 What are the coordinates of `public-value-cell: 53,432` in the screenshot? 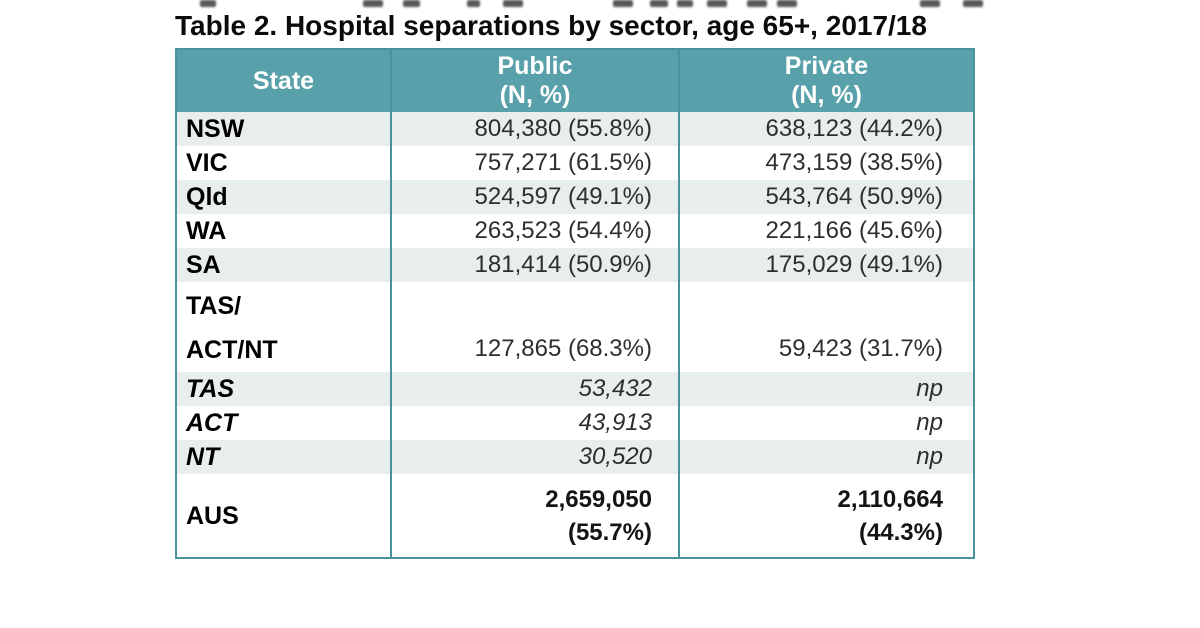 It's located at (534, 389).